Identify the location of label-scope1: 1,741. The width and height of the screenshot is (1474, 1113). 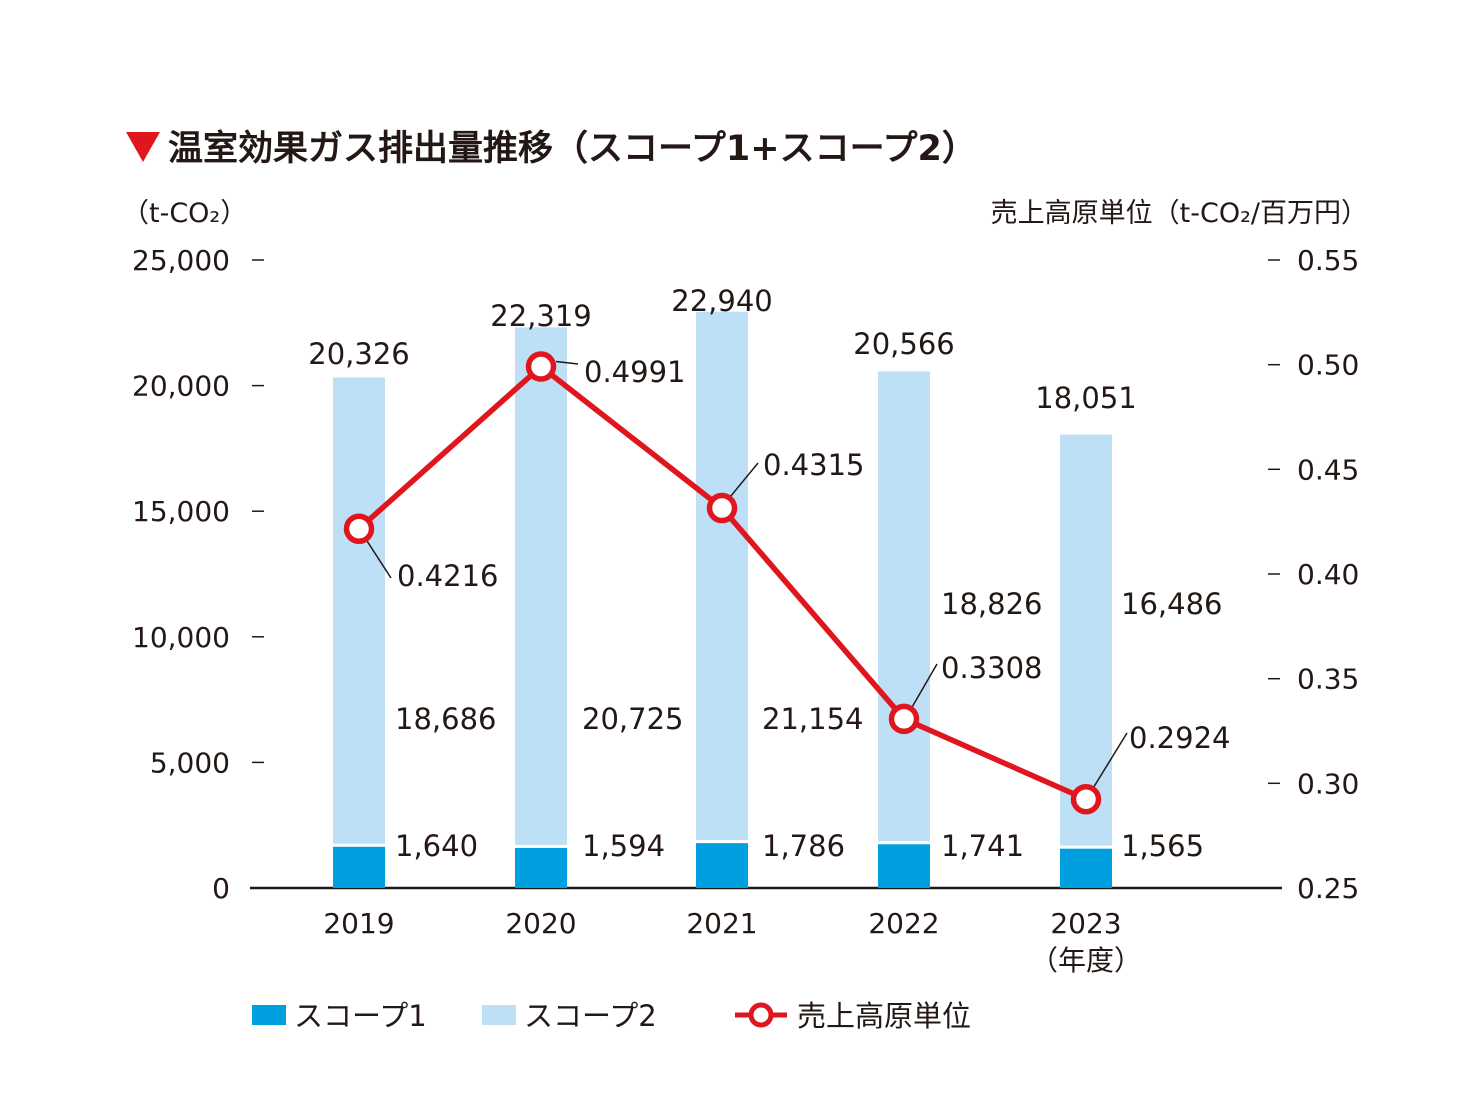
(982, 846).